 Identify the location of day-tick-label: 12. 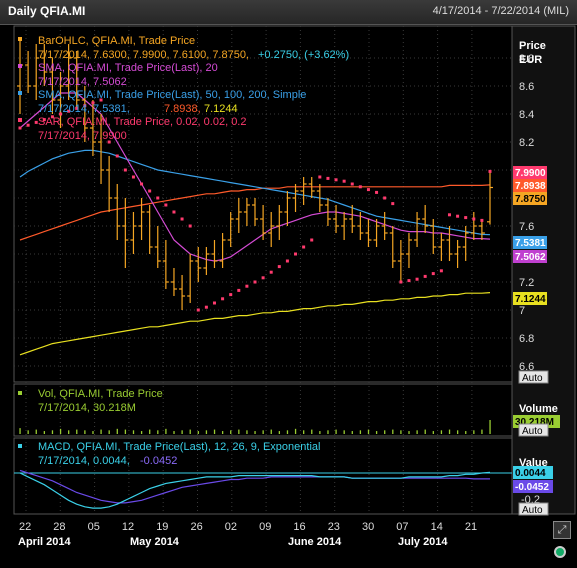
(128, 527).